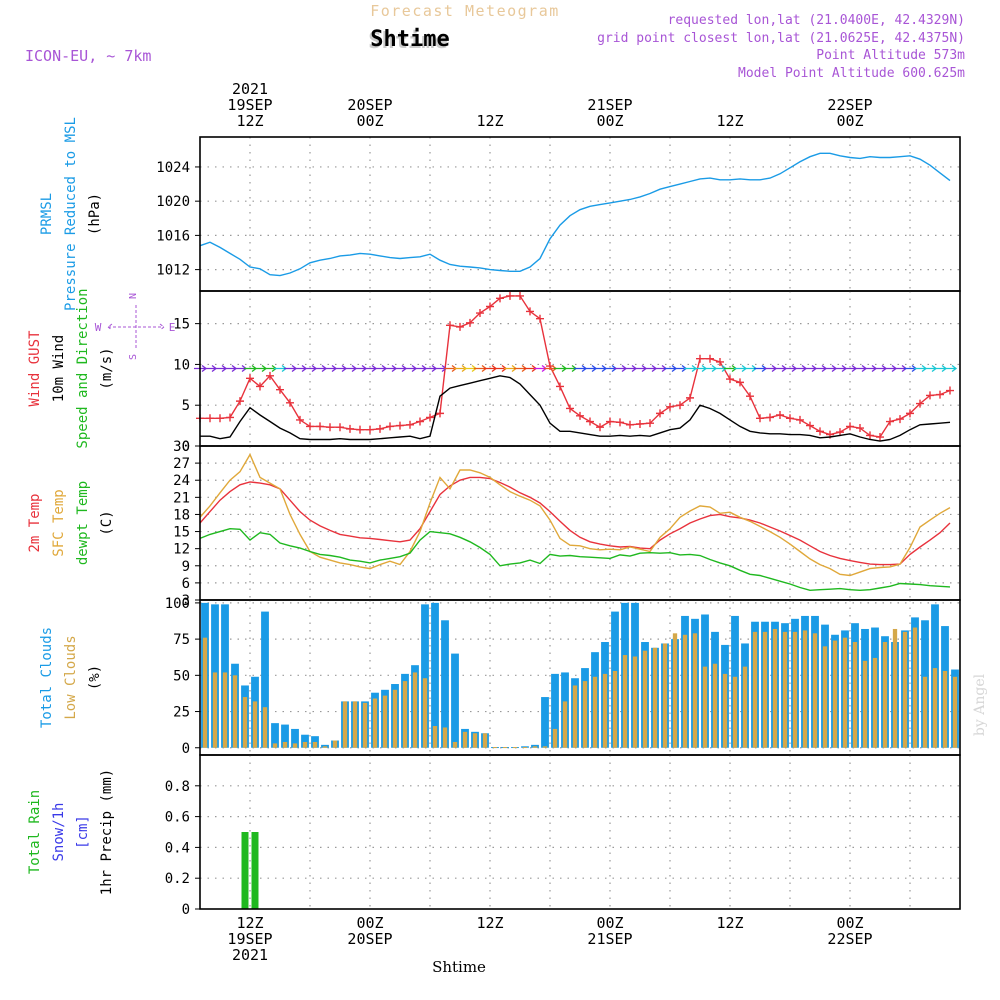  Describe the element at coordinates (177, 818) in the screenshot. I see `y-tick-label: 0.6` at that location.